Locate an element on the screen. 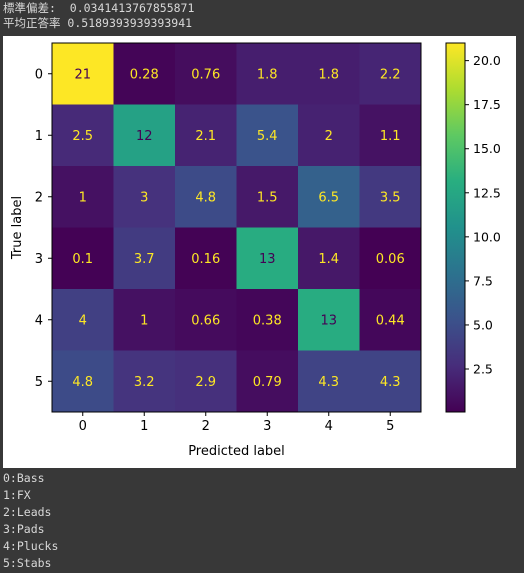  cell-value-label: 6.5 is located at coordinates (328, 197).